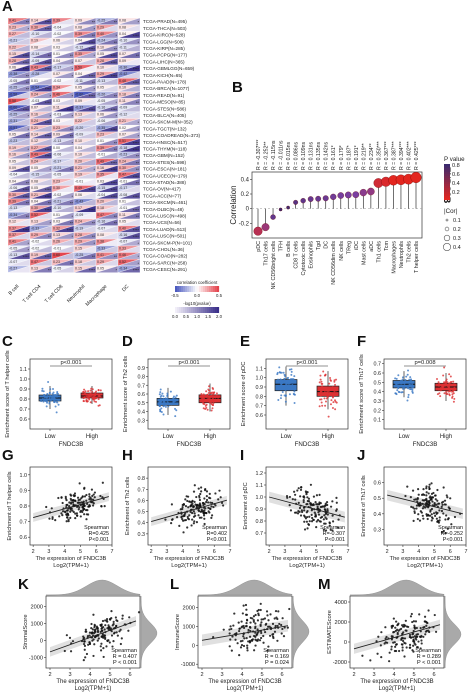 This screenshot has height=695, width=474. I want to click on heatmap-significance-stars: *, so click(28, 28).